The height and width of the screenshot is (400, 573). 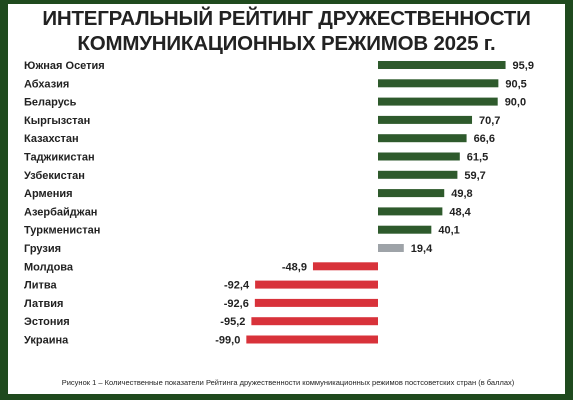 What do you see at coordinates (515, 103) in the screenshot?
I see `value-label: 90,0` at bounding box center [515, 103].